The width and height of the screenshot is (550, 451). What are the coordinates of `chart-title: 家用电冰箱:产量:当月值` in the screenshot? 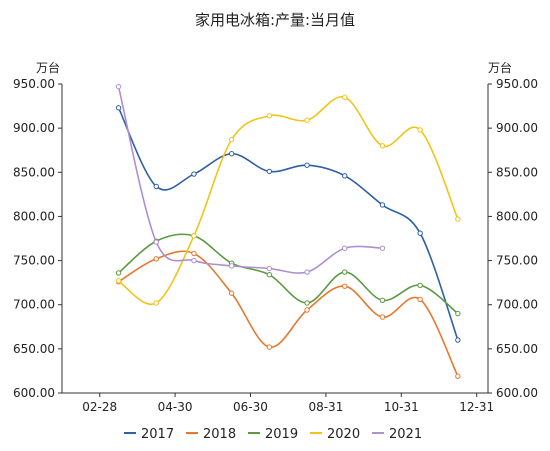 It's located at (275, 20).